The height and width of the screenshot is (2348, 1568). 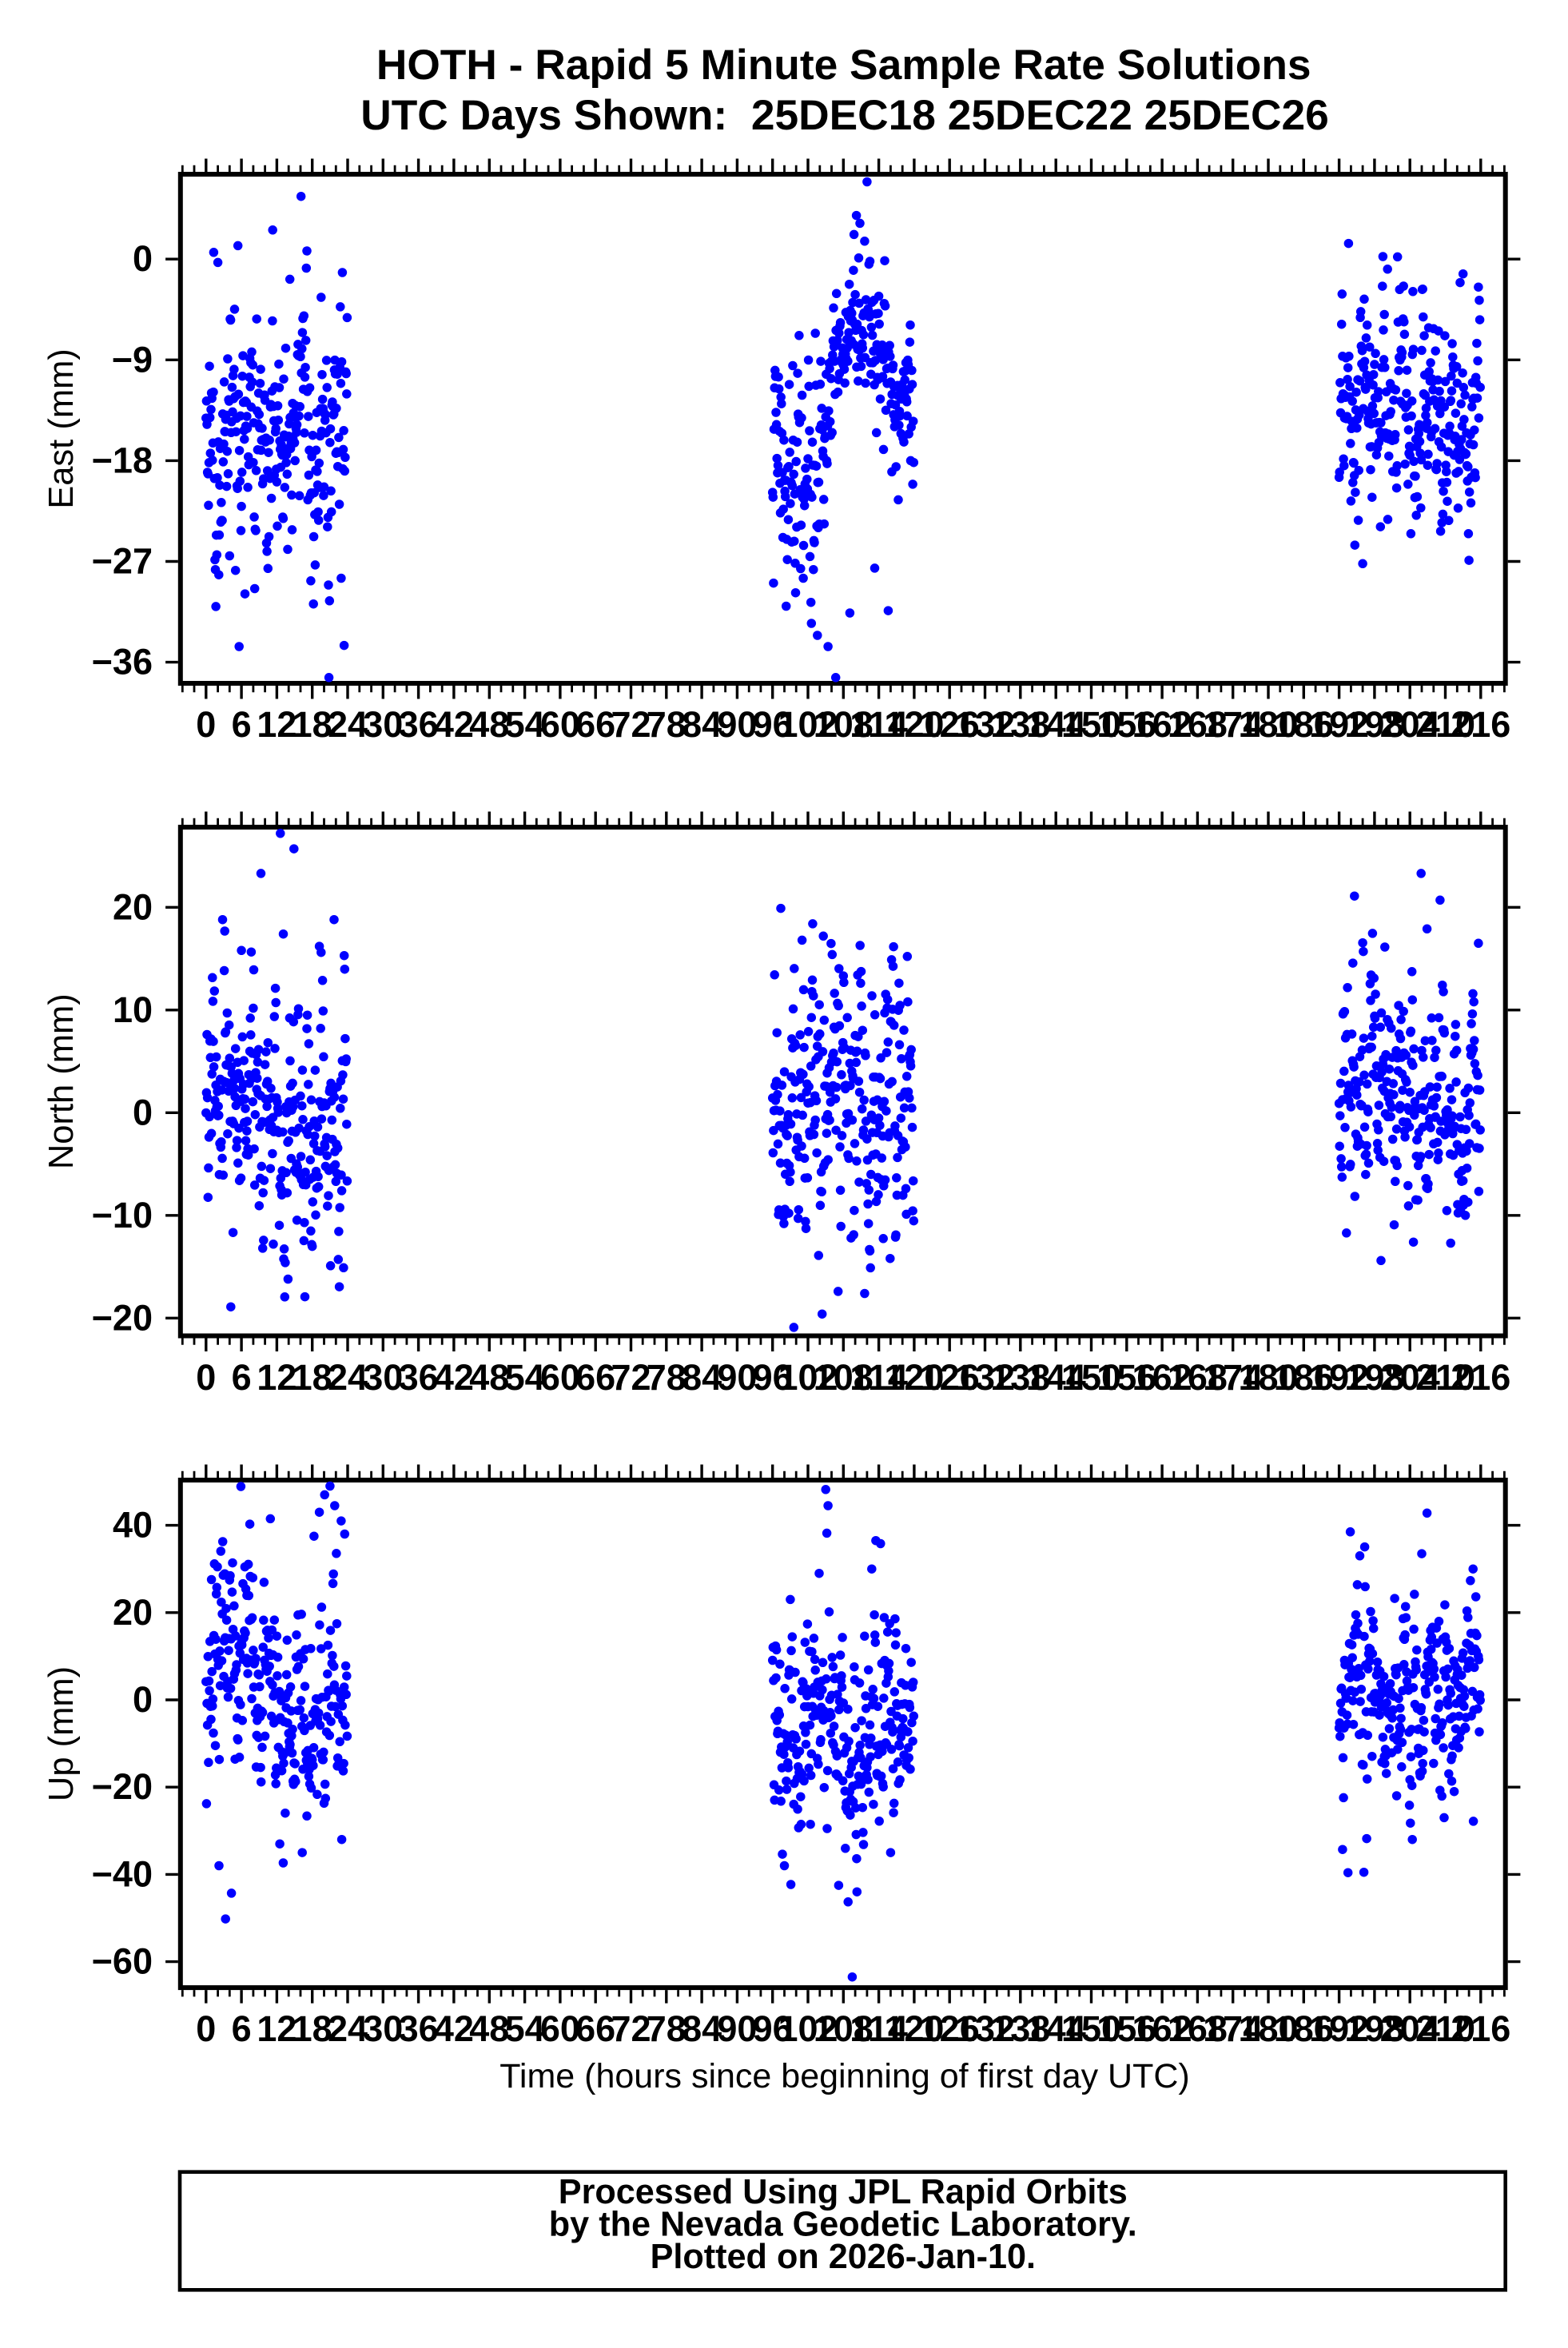 I want to click on svg-text: −18, so click(x=122, y=460).